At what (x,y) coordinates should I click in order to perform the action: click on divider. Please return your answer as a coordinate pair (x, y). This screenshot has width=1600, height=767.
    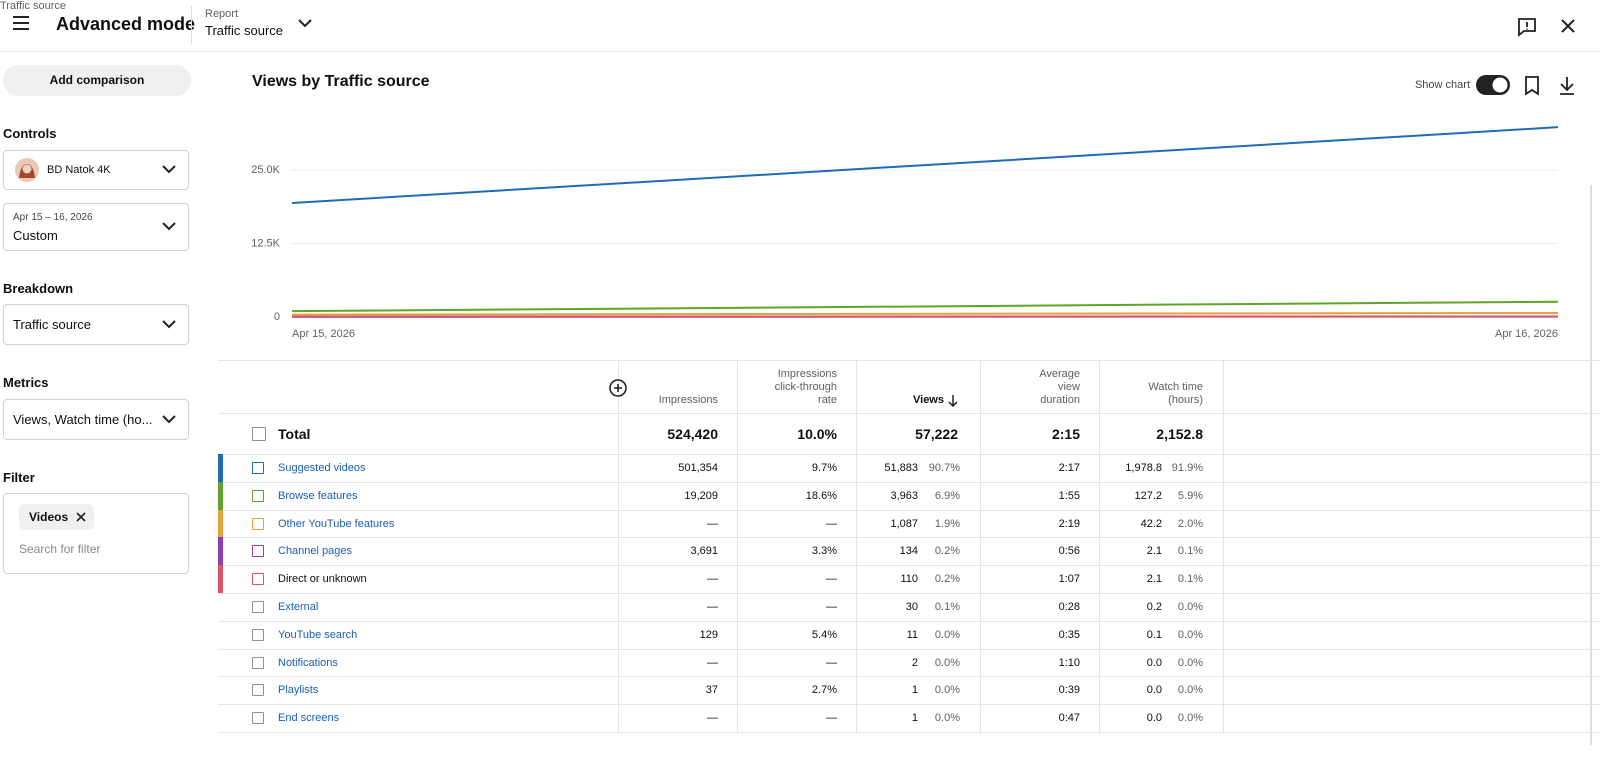
    Looking at the image, I should click on (191, 25).